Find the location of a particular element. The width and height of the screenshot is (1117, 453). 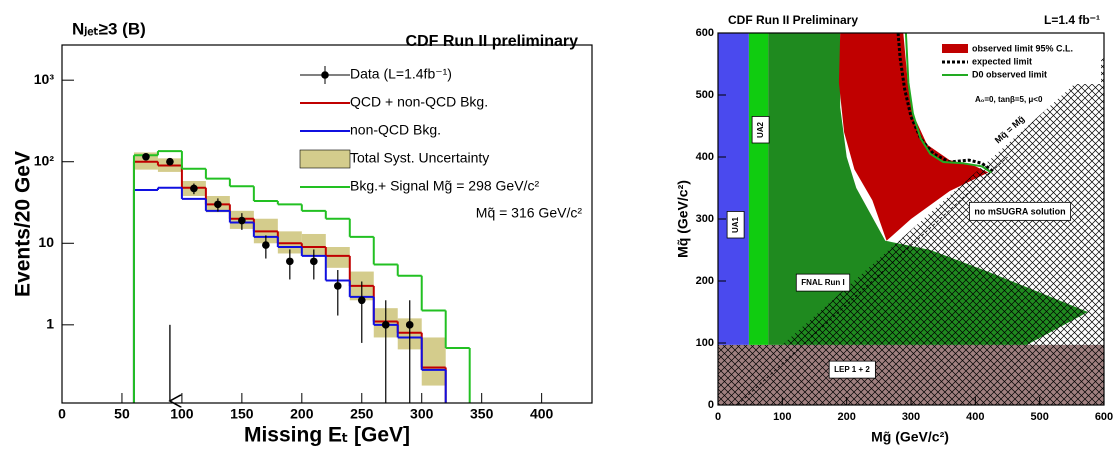

luminosity: L=1.4 fb⁻¹ is located at coordinates (1072, 20).